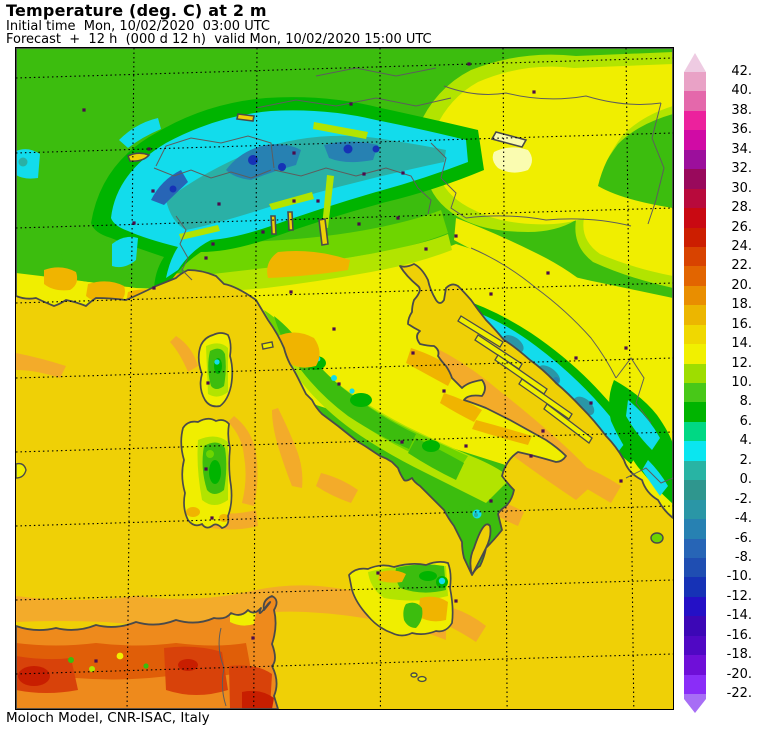  I want to click on colorbar-tick-label: 36., so click(741, 130).